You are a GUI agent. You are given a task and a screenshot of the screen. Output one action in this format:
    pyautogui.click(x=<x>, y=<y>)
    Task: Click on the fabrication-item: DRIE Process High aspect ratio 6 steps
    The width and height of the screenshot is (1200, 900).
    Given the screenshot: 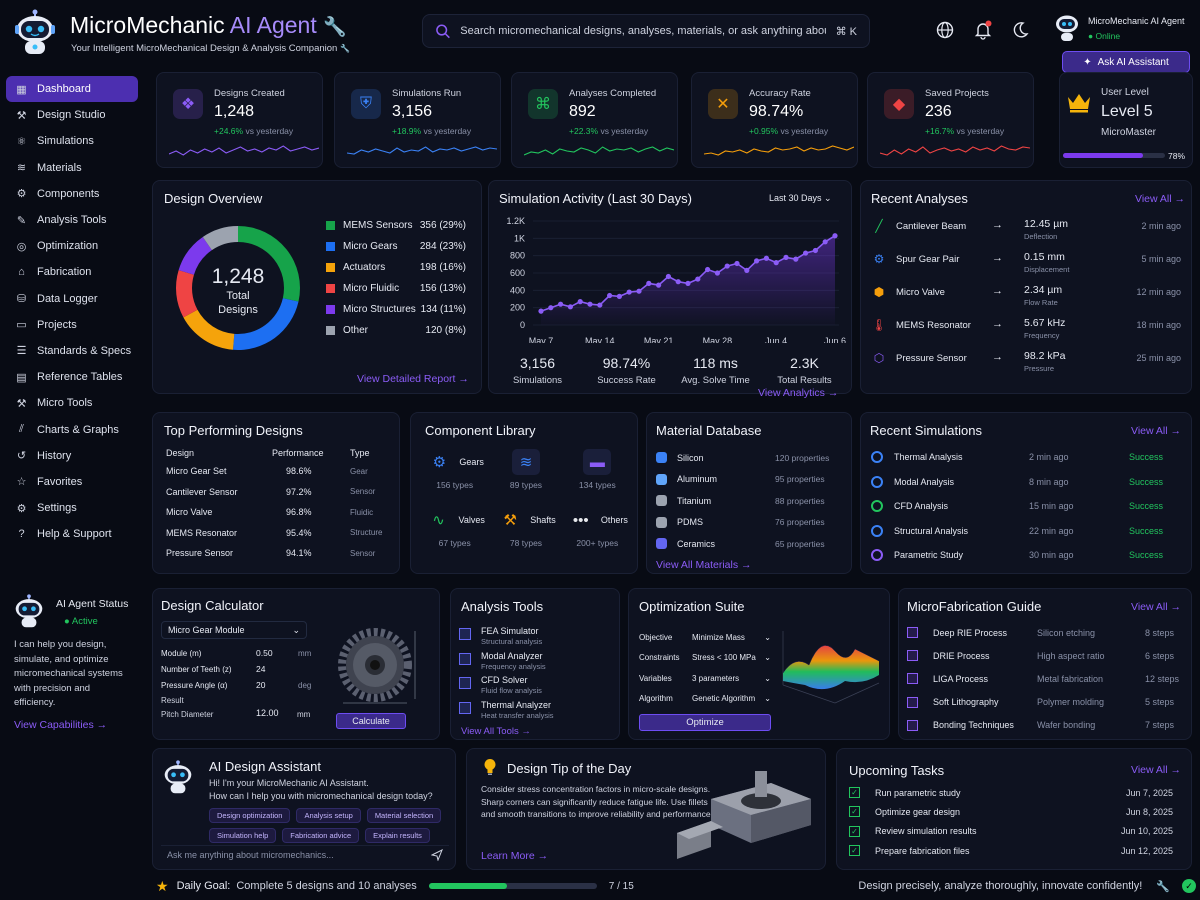 What is the action you would take?
    pyautogui.click(x=1047, y=655)
    